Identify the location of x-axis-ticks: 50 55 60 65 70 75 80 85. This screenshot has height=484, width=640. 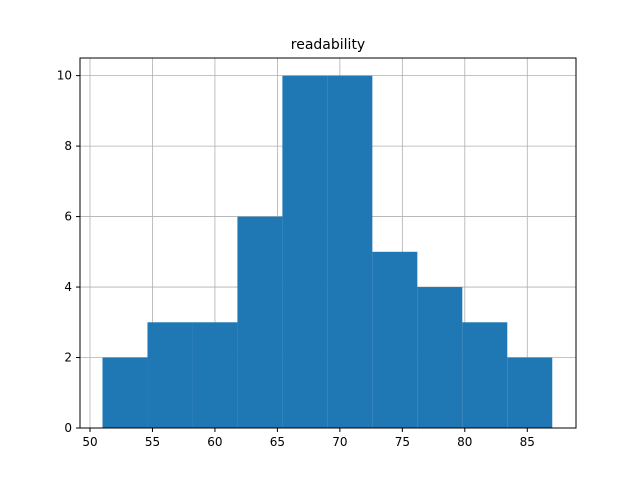
(308, 438).